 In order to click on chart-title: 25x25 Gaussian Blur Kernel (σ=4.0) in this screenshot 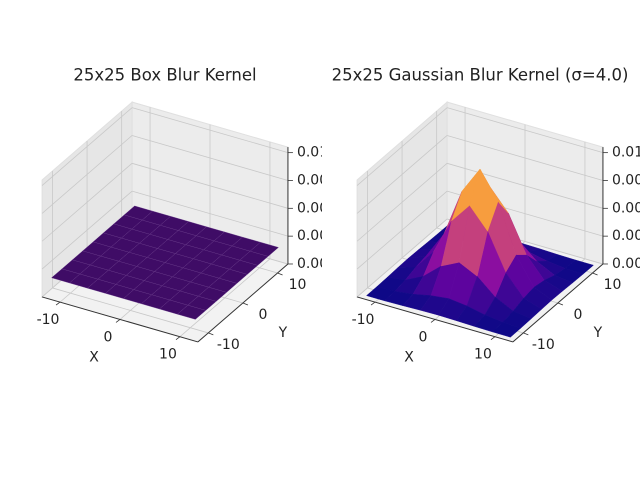, I will do `click(480, 75)`.